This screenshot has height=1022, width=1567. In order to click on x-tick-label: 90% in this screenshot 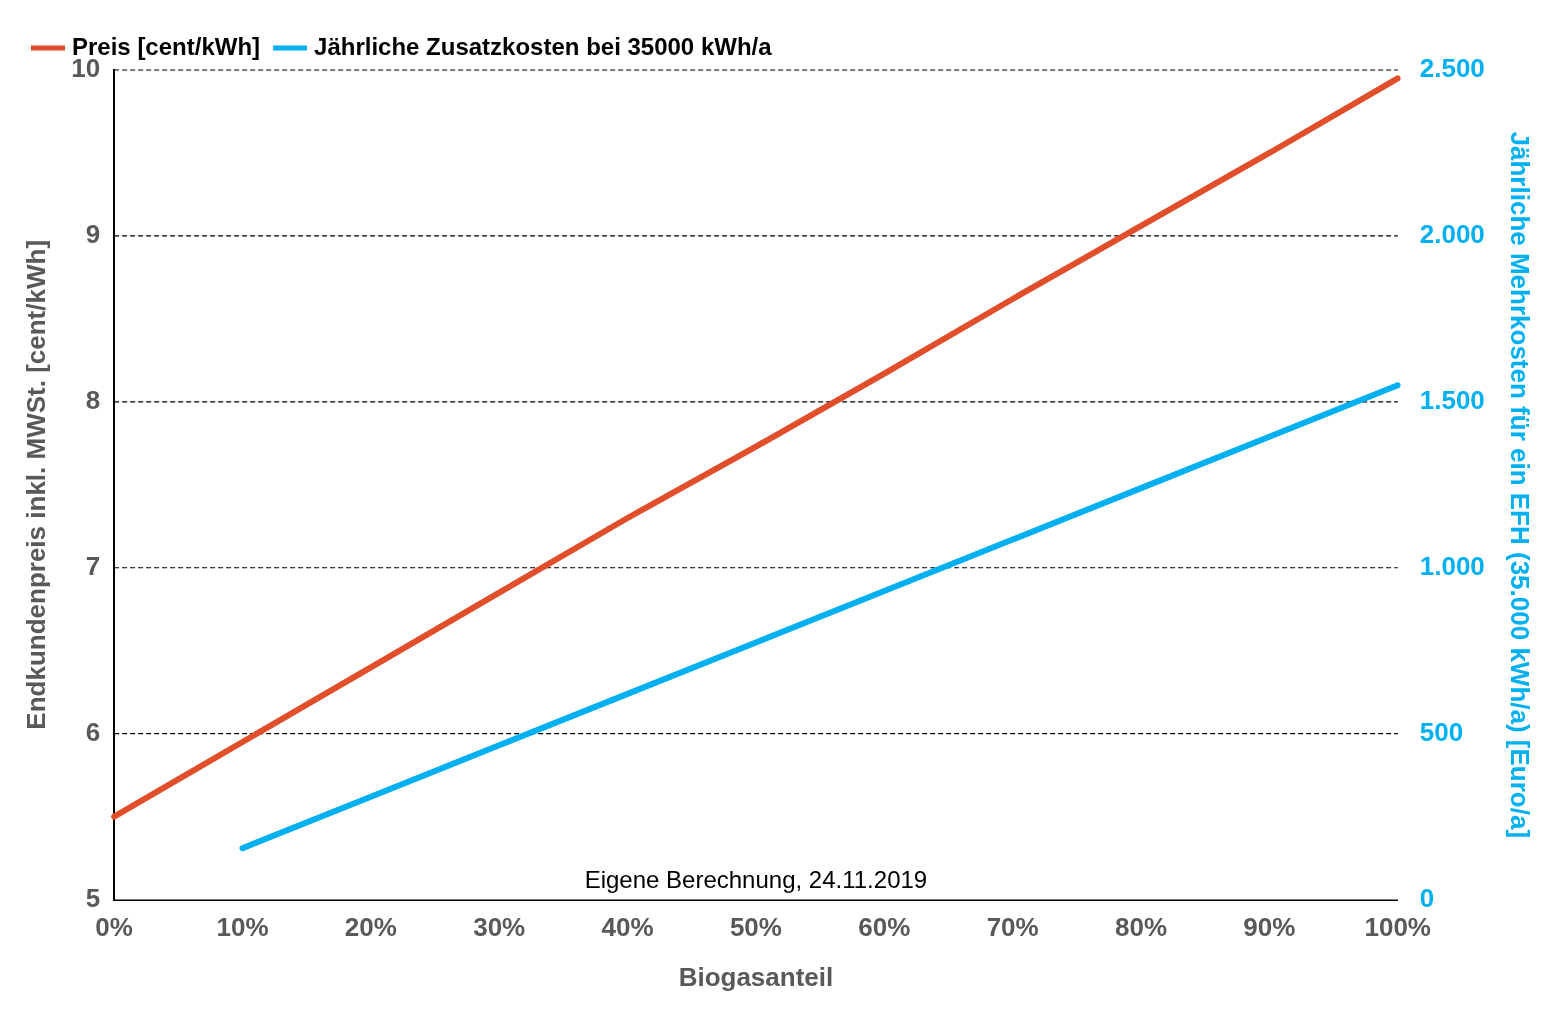, I will do `click(1269, 927)`.